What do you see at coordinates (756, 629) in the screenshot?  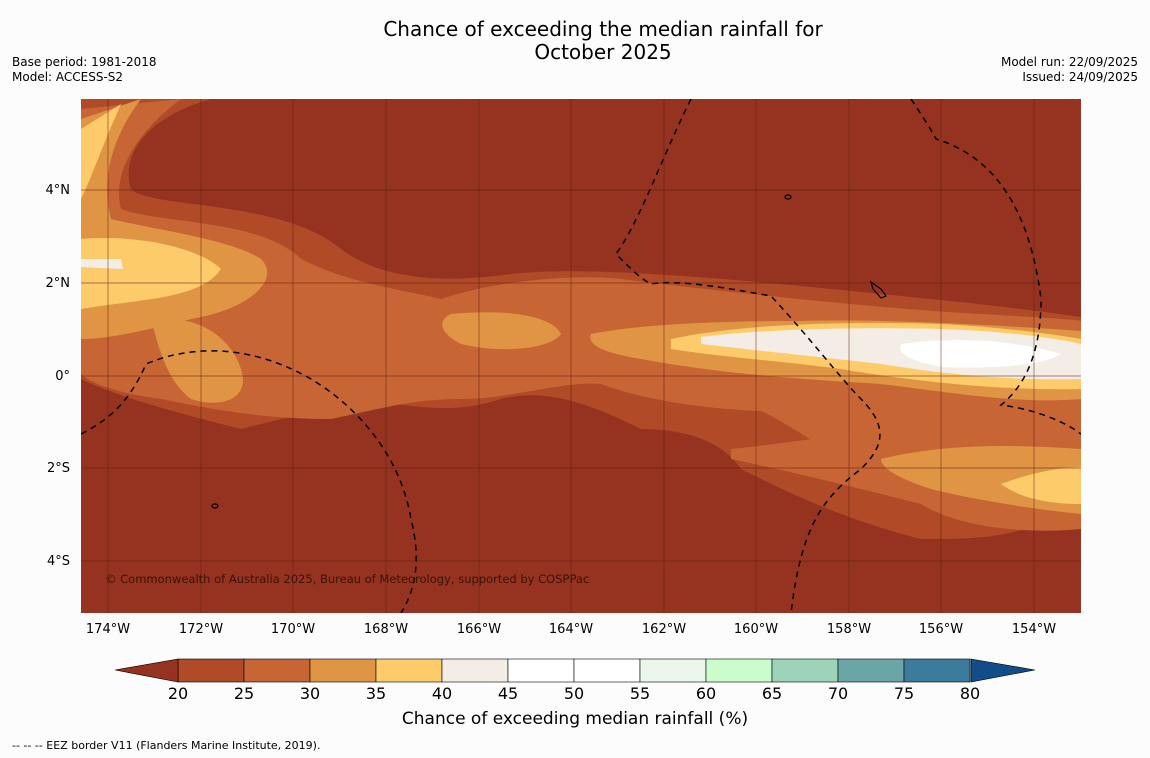 I see `lon-label: 160°W` at bounding box center [756, 629].